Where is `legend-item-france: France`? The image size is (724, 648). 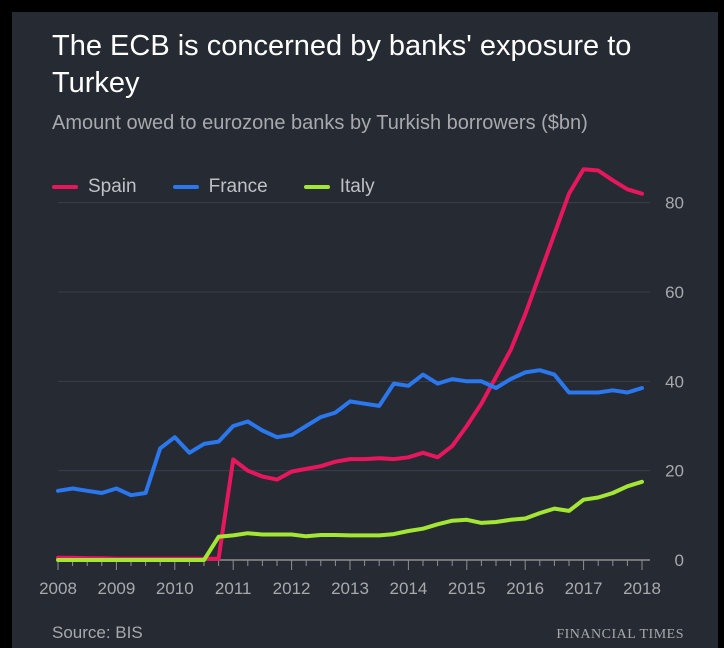
legend-item-france: France is located at coordinates (220, 187).